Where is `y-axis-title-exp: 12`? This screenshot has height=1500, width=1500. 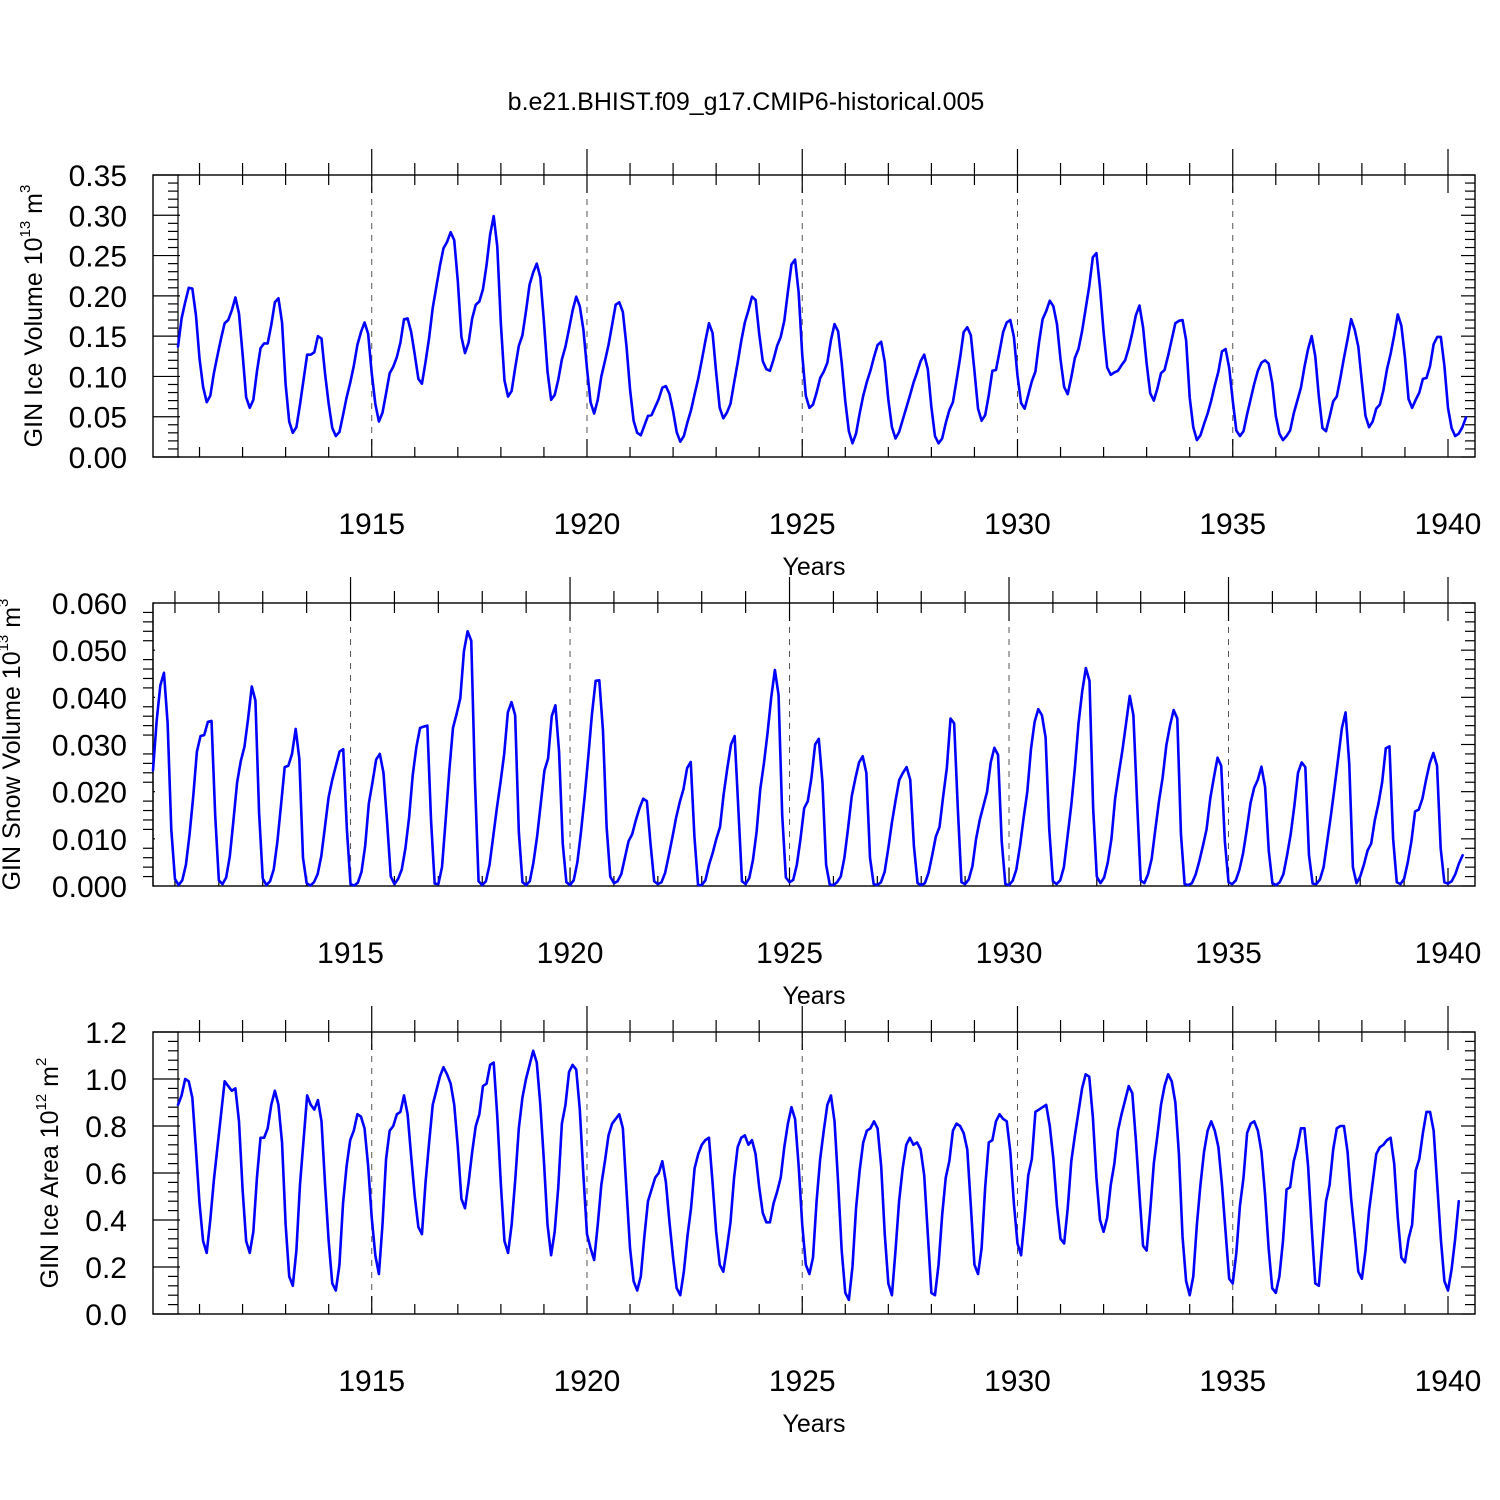 y-axis-title-exp: 12 is located at coordinates (41, 1102).